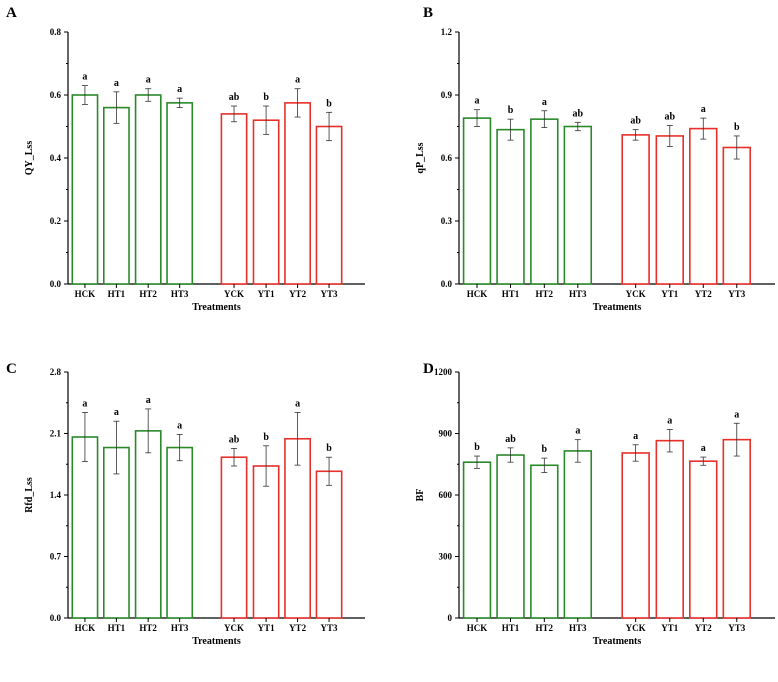  I want to click on panel-label: D, so click(428, 369).